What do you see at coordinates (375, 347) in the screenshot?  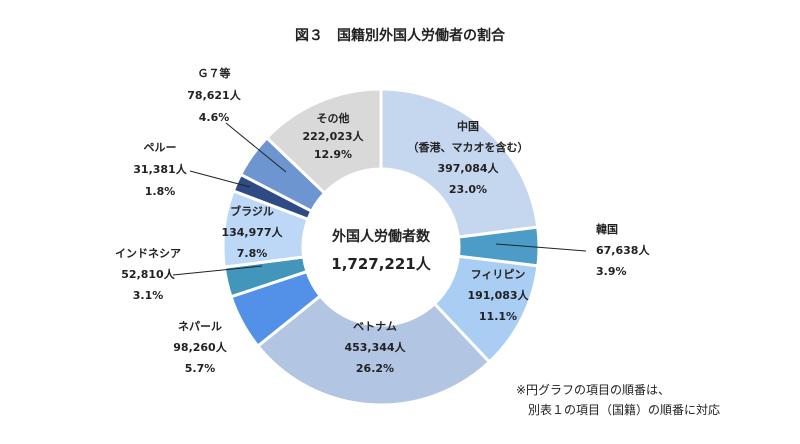 I see `slice-label-3-count: 453,344人` at bounding box center [375, 347].